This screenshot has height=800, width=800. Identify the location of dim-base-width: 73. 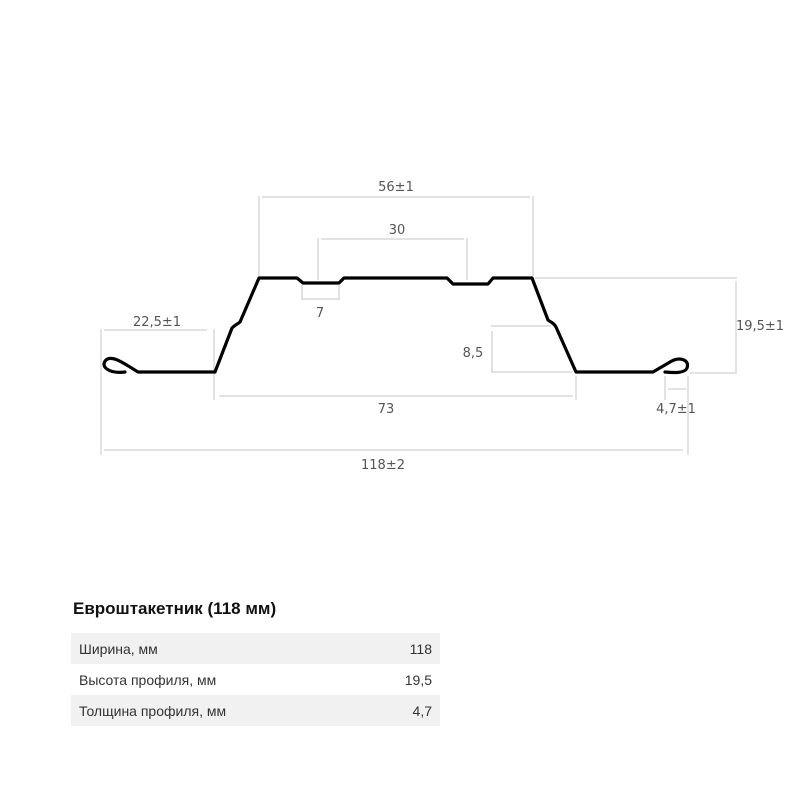
(386, 409).